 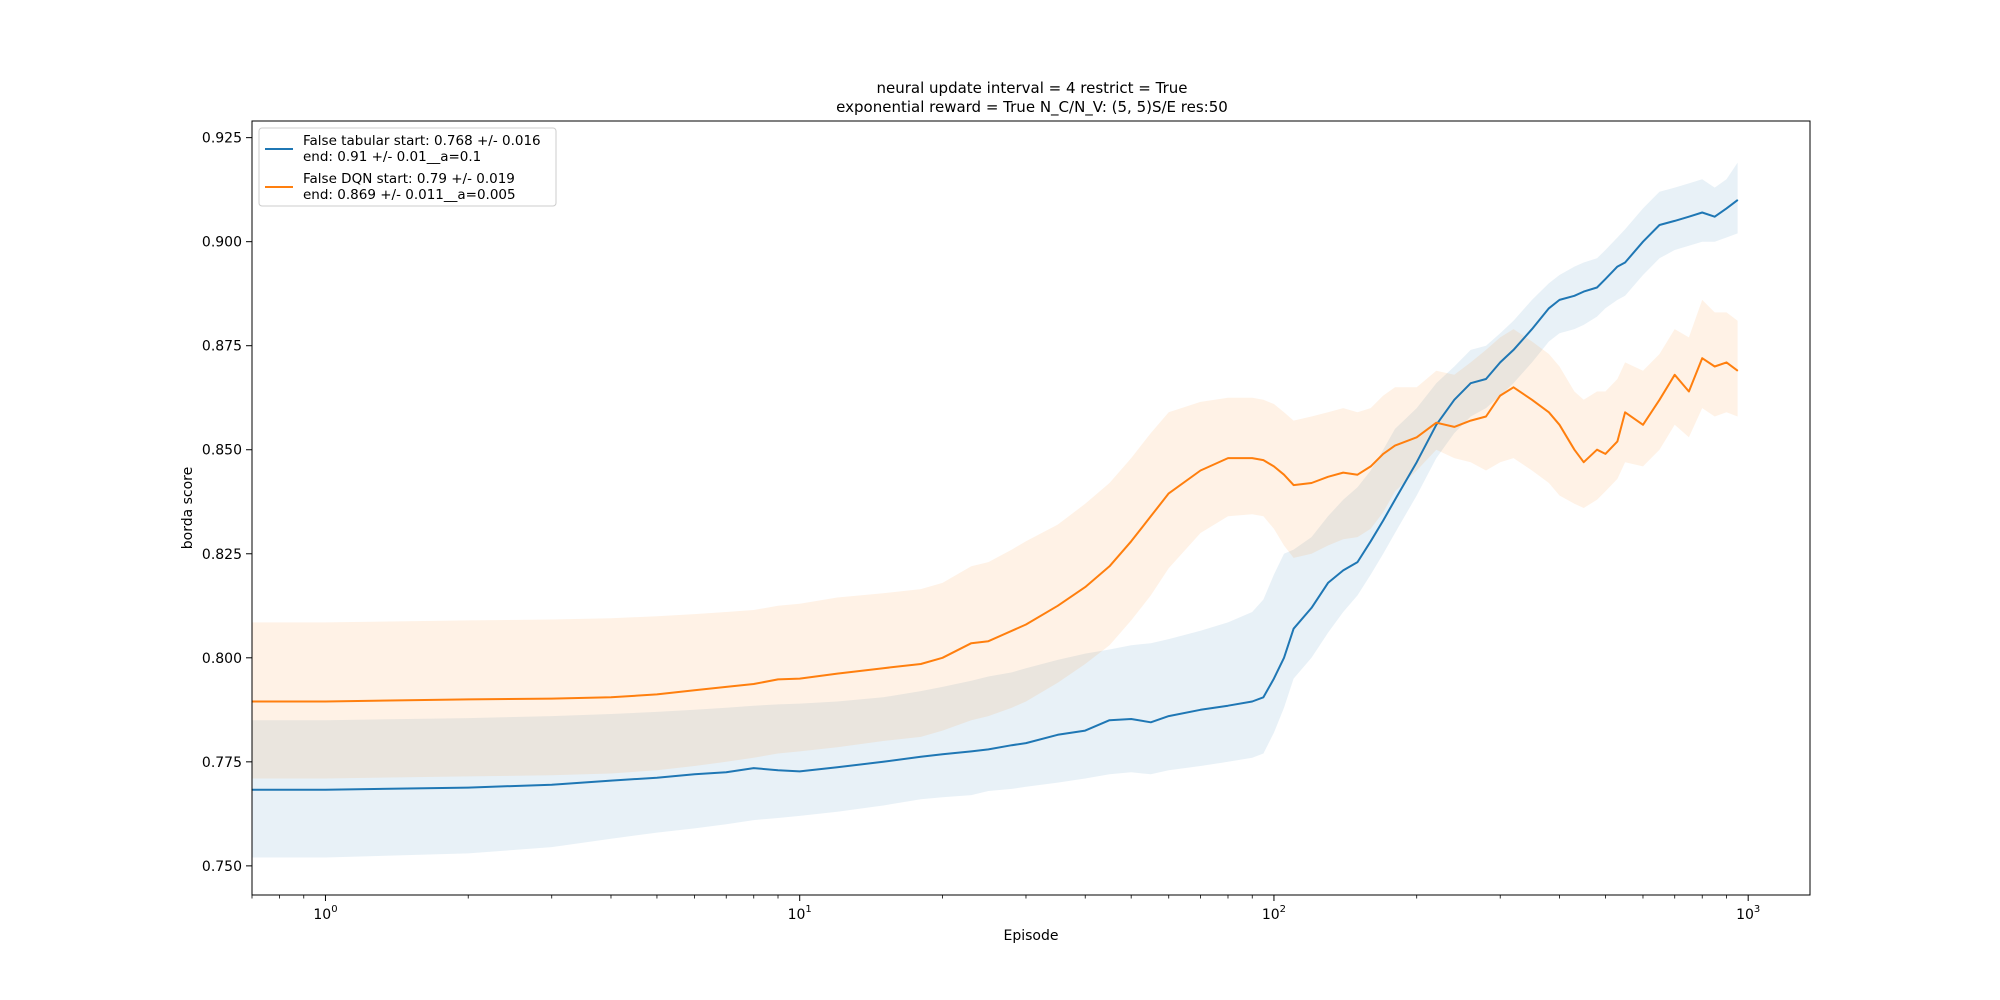 I want to click on y-tick-label: 0.875, so click(x=222, y=347).